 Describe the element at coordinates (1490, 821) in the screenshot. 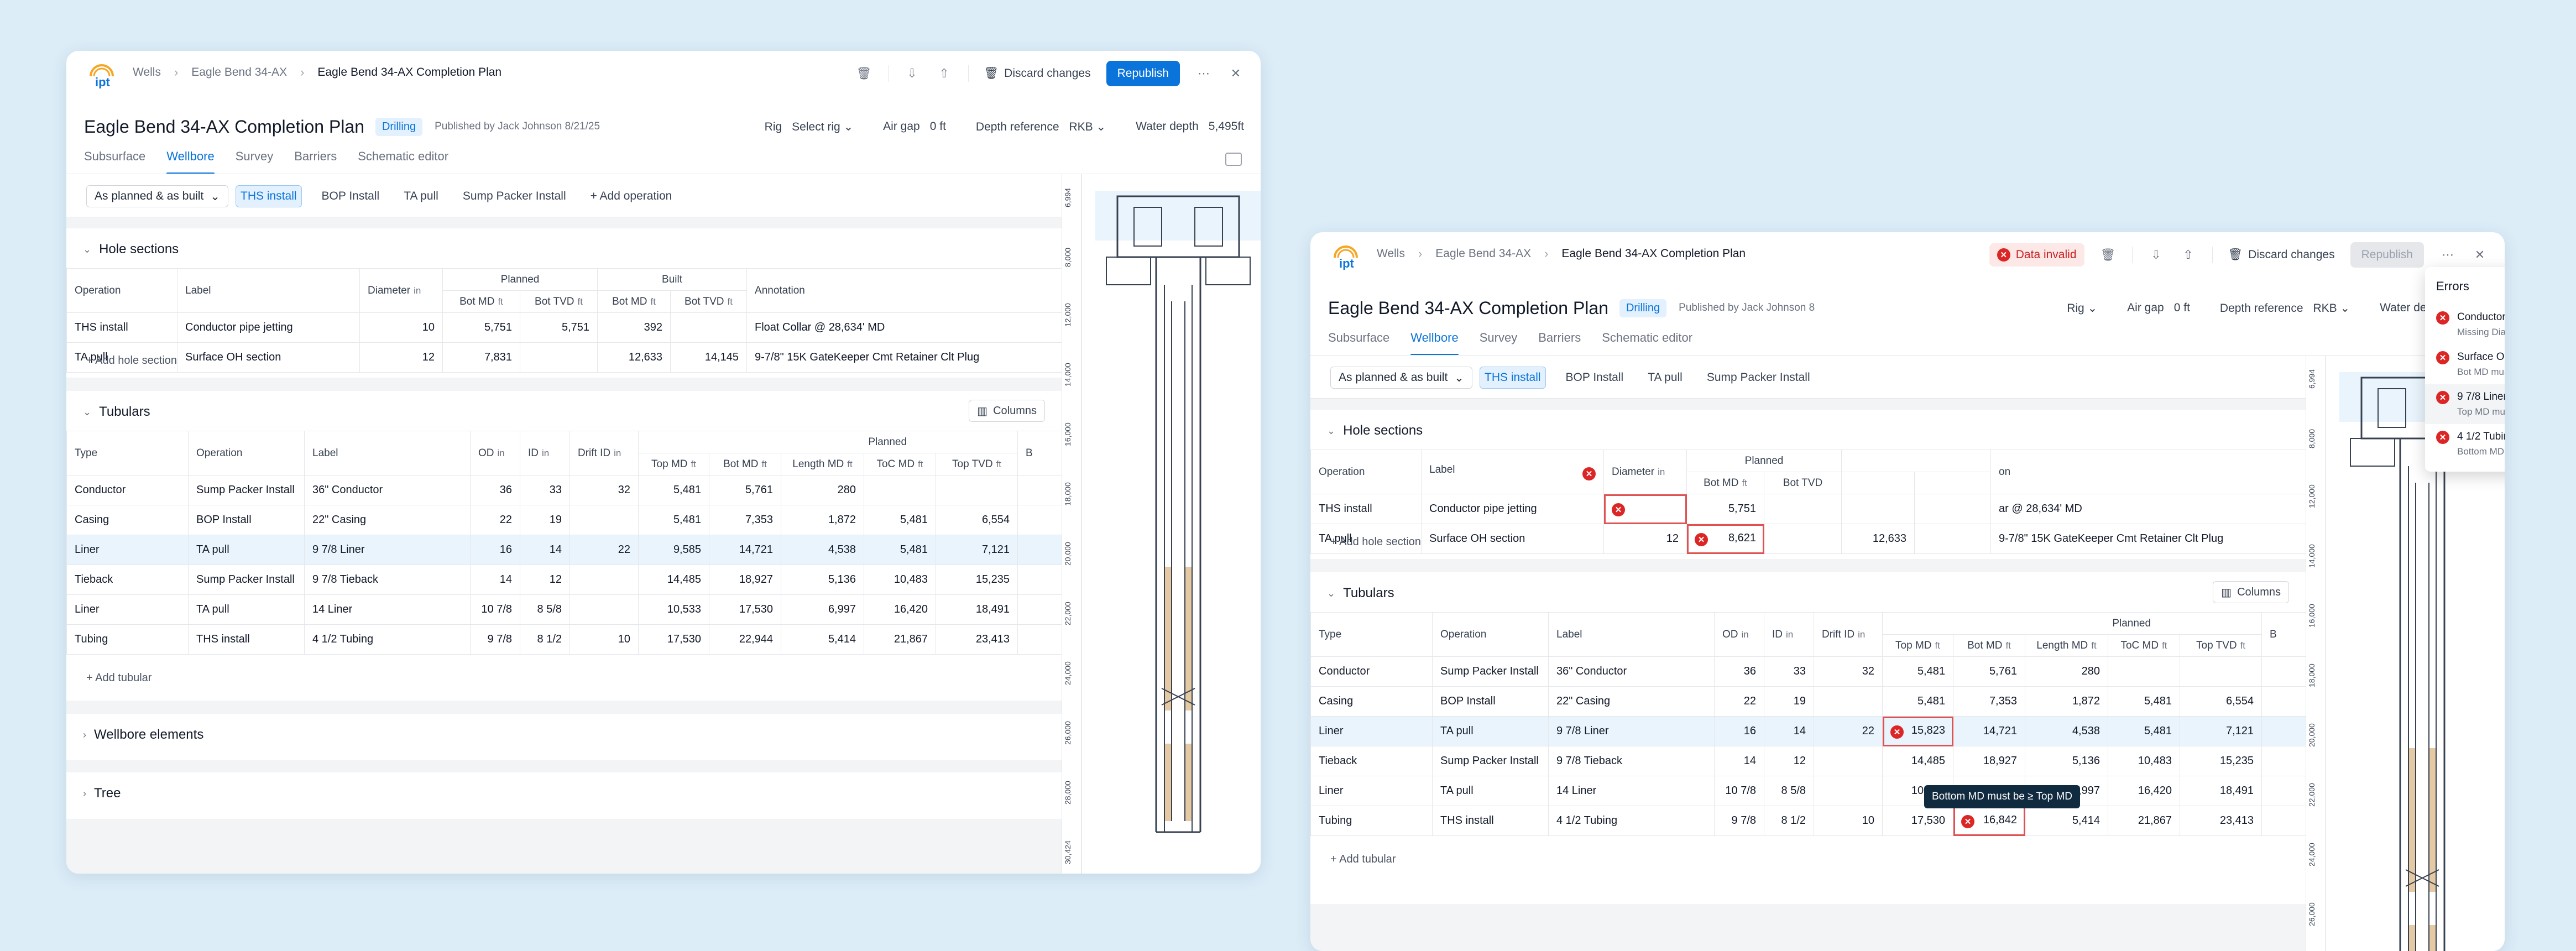

I see `cell-operation: THS install` at that location.